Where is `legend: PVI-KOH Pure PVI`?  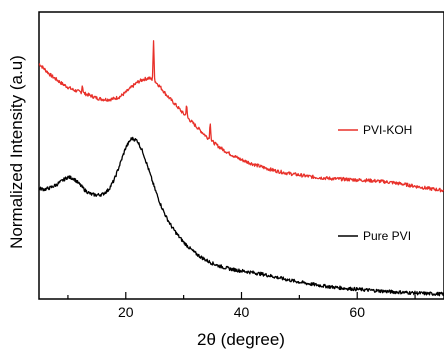
legend: PVI-KOH Pure PVI is located at coordinates (375, 183).